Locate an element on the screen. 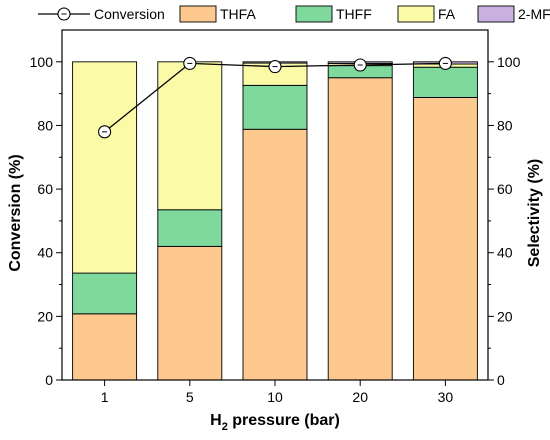 The image size is (550, 440). legend-label-fa: FA is located at coordinates (447, 14).